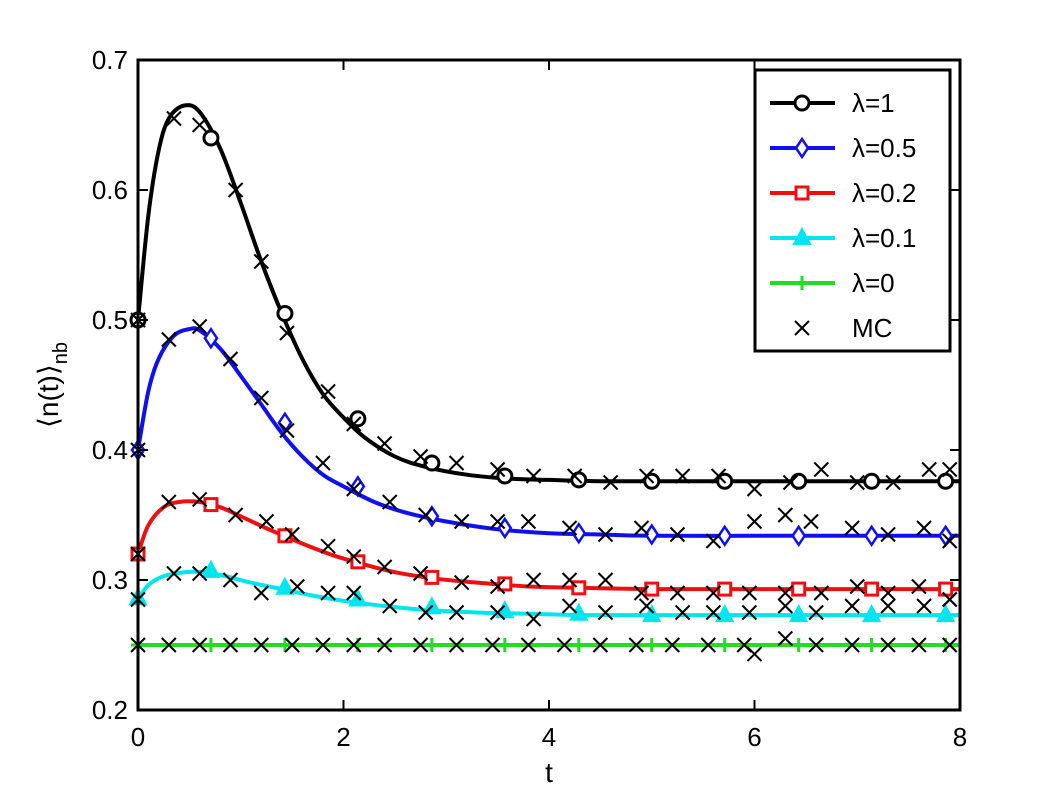 The width and height of the screenshot is (1062, 798). Describe the element at coordinates (873, 283) in the screenshot. I see `legend-label: λ=0` at that location.